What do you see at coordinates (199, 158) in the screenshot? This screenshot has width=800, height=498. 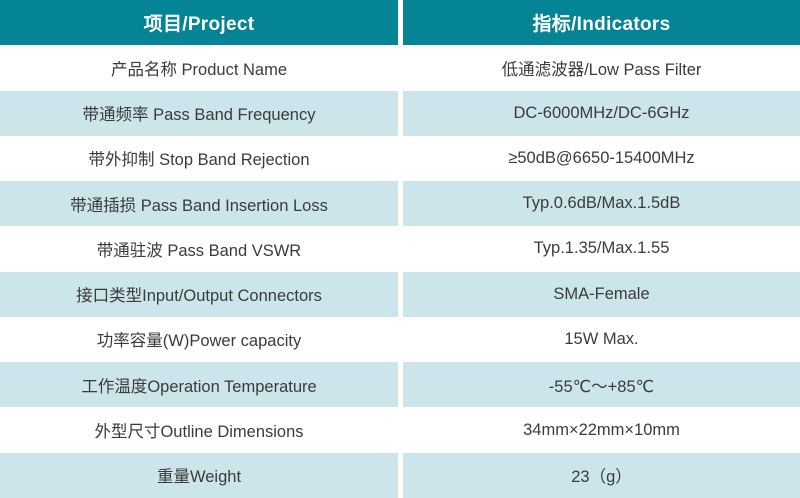 I see `cell-project: 带外抑制 Stop Band Rejection` at bounding box center [199, 158].